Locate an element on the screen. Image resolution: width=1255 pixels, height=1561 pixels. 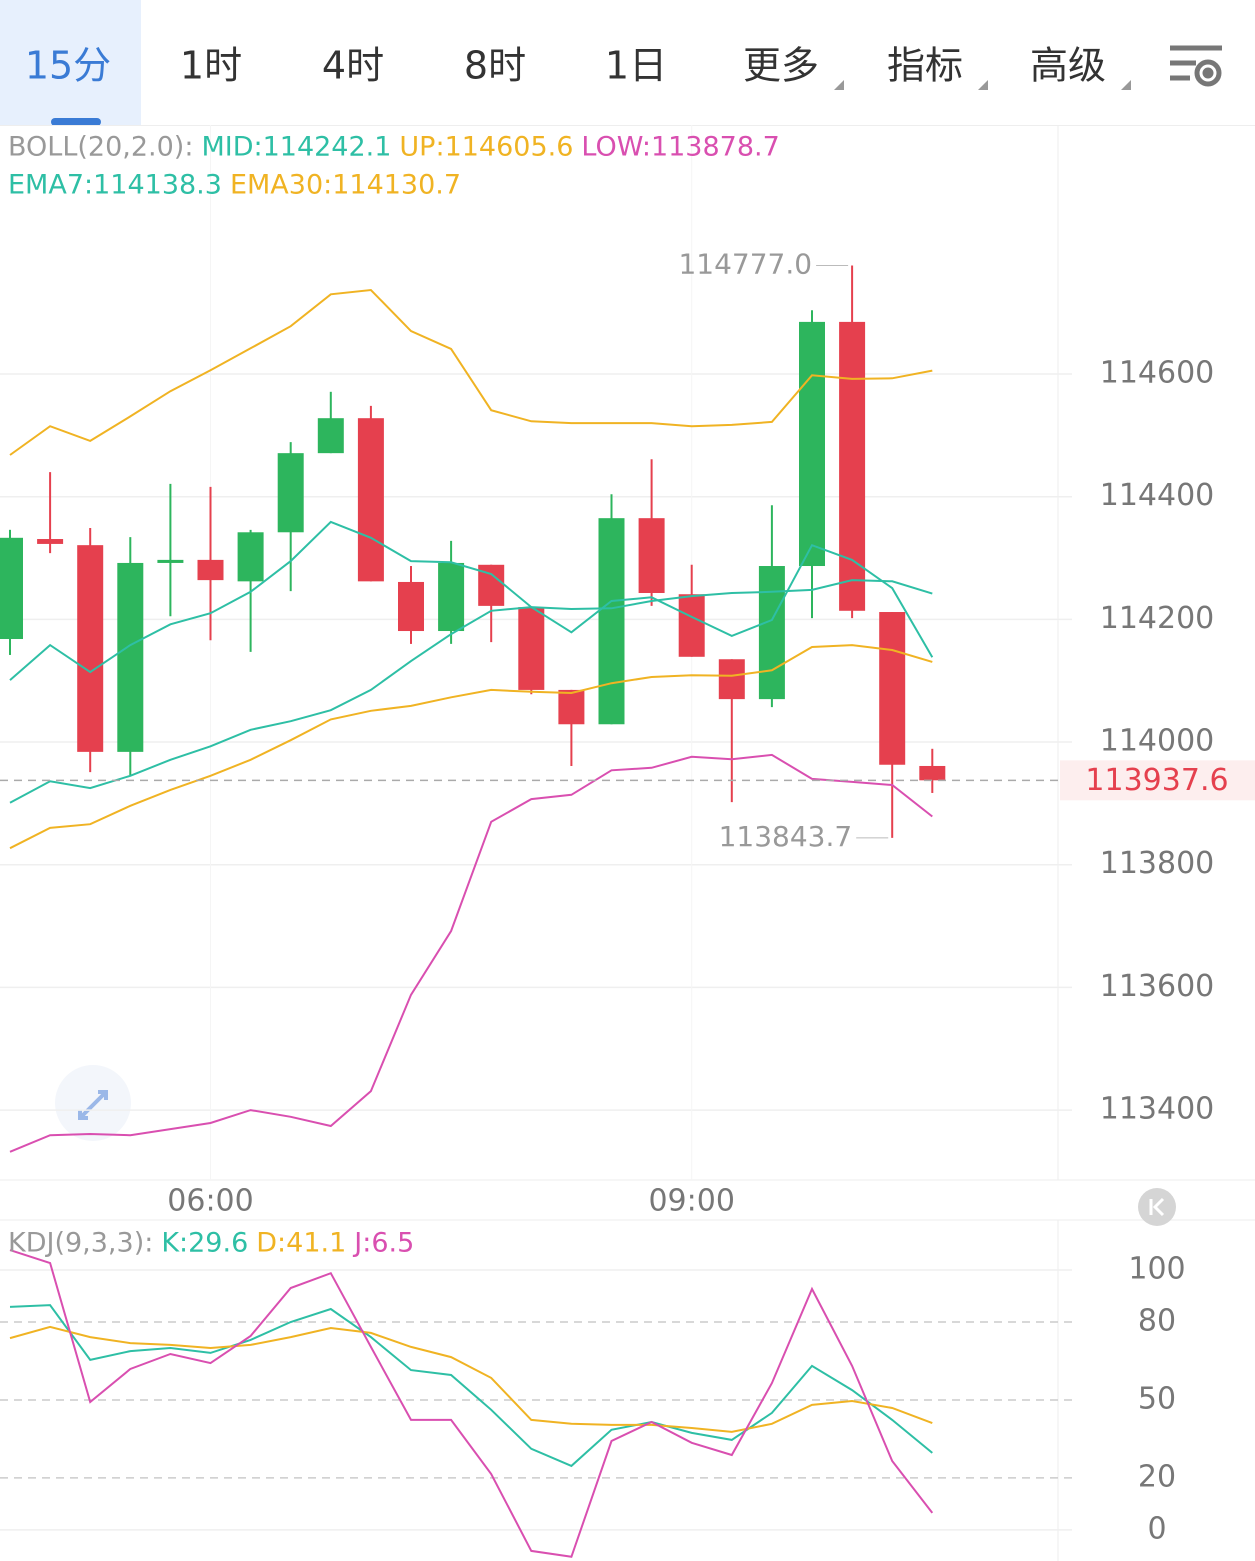
low-label: 113843.7 is located at coordinates (786, 836).